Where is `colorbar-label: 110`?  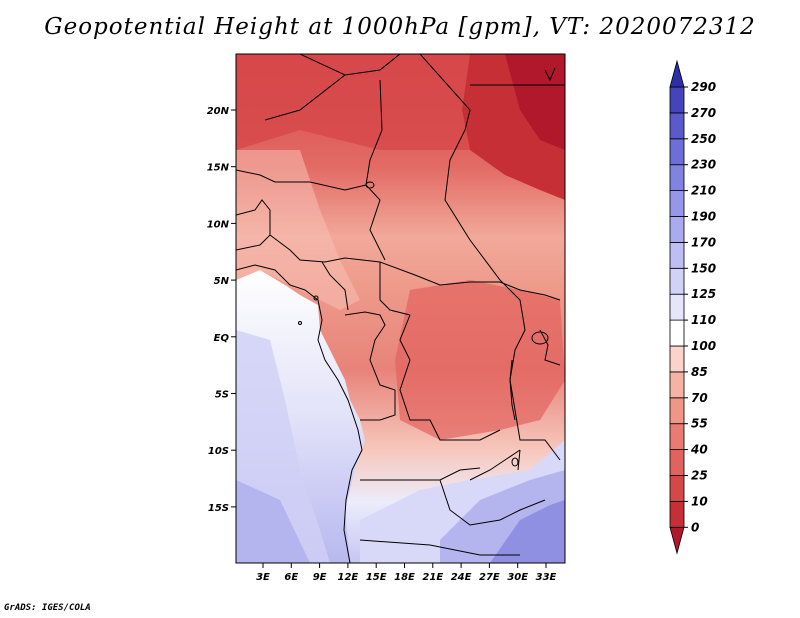
colorbar-label: 110 is located at coordinates (703, 320).